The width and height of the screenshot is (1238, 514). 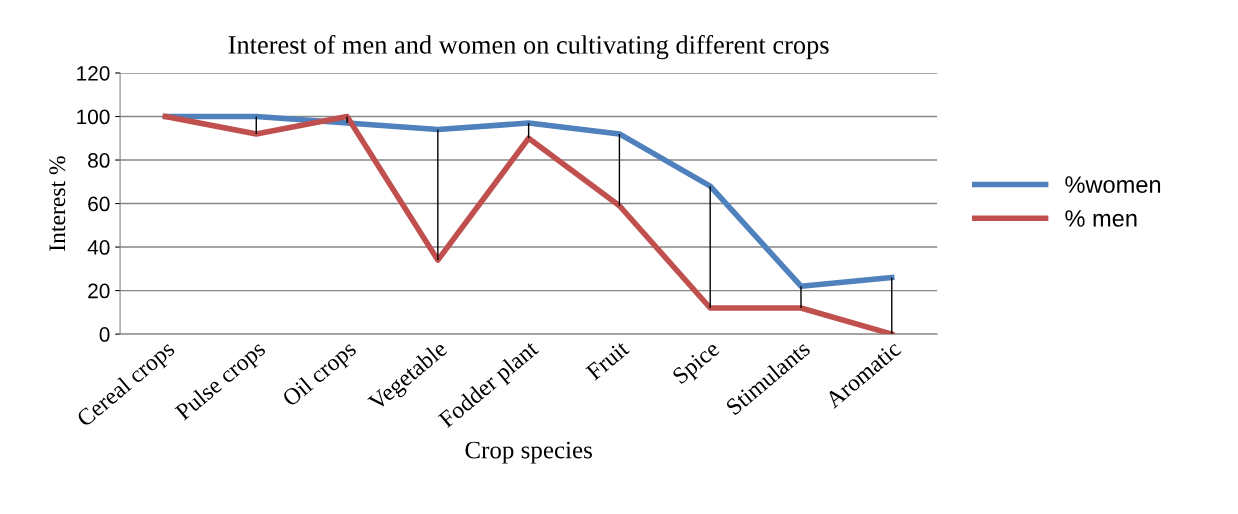 I want to click on legend-label: %women, so click(x=1113, y=184).